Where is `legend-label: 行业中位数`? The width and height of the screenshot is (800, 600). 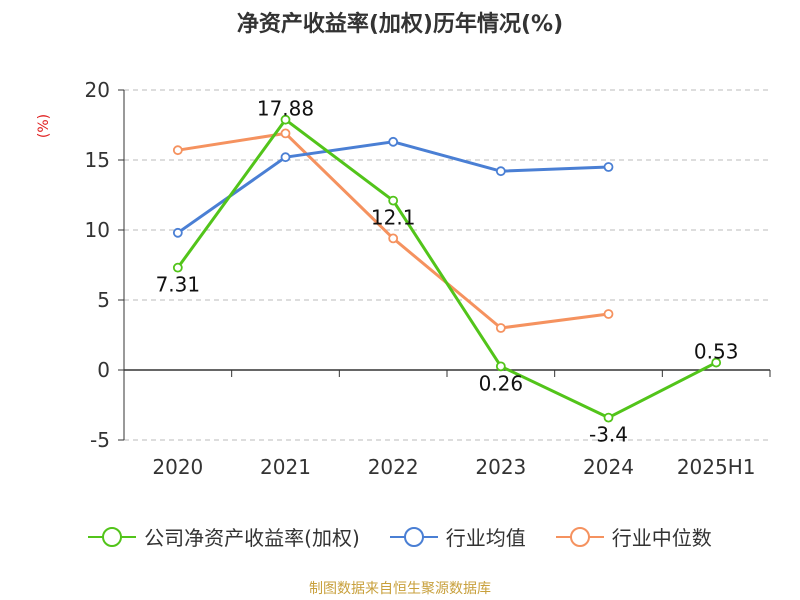 legend-label: 行业中位数 is located at coordinates (661, 538).